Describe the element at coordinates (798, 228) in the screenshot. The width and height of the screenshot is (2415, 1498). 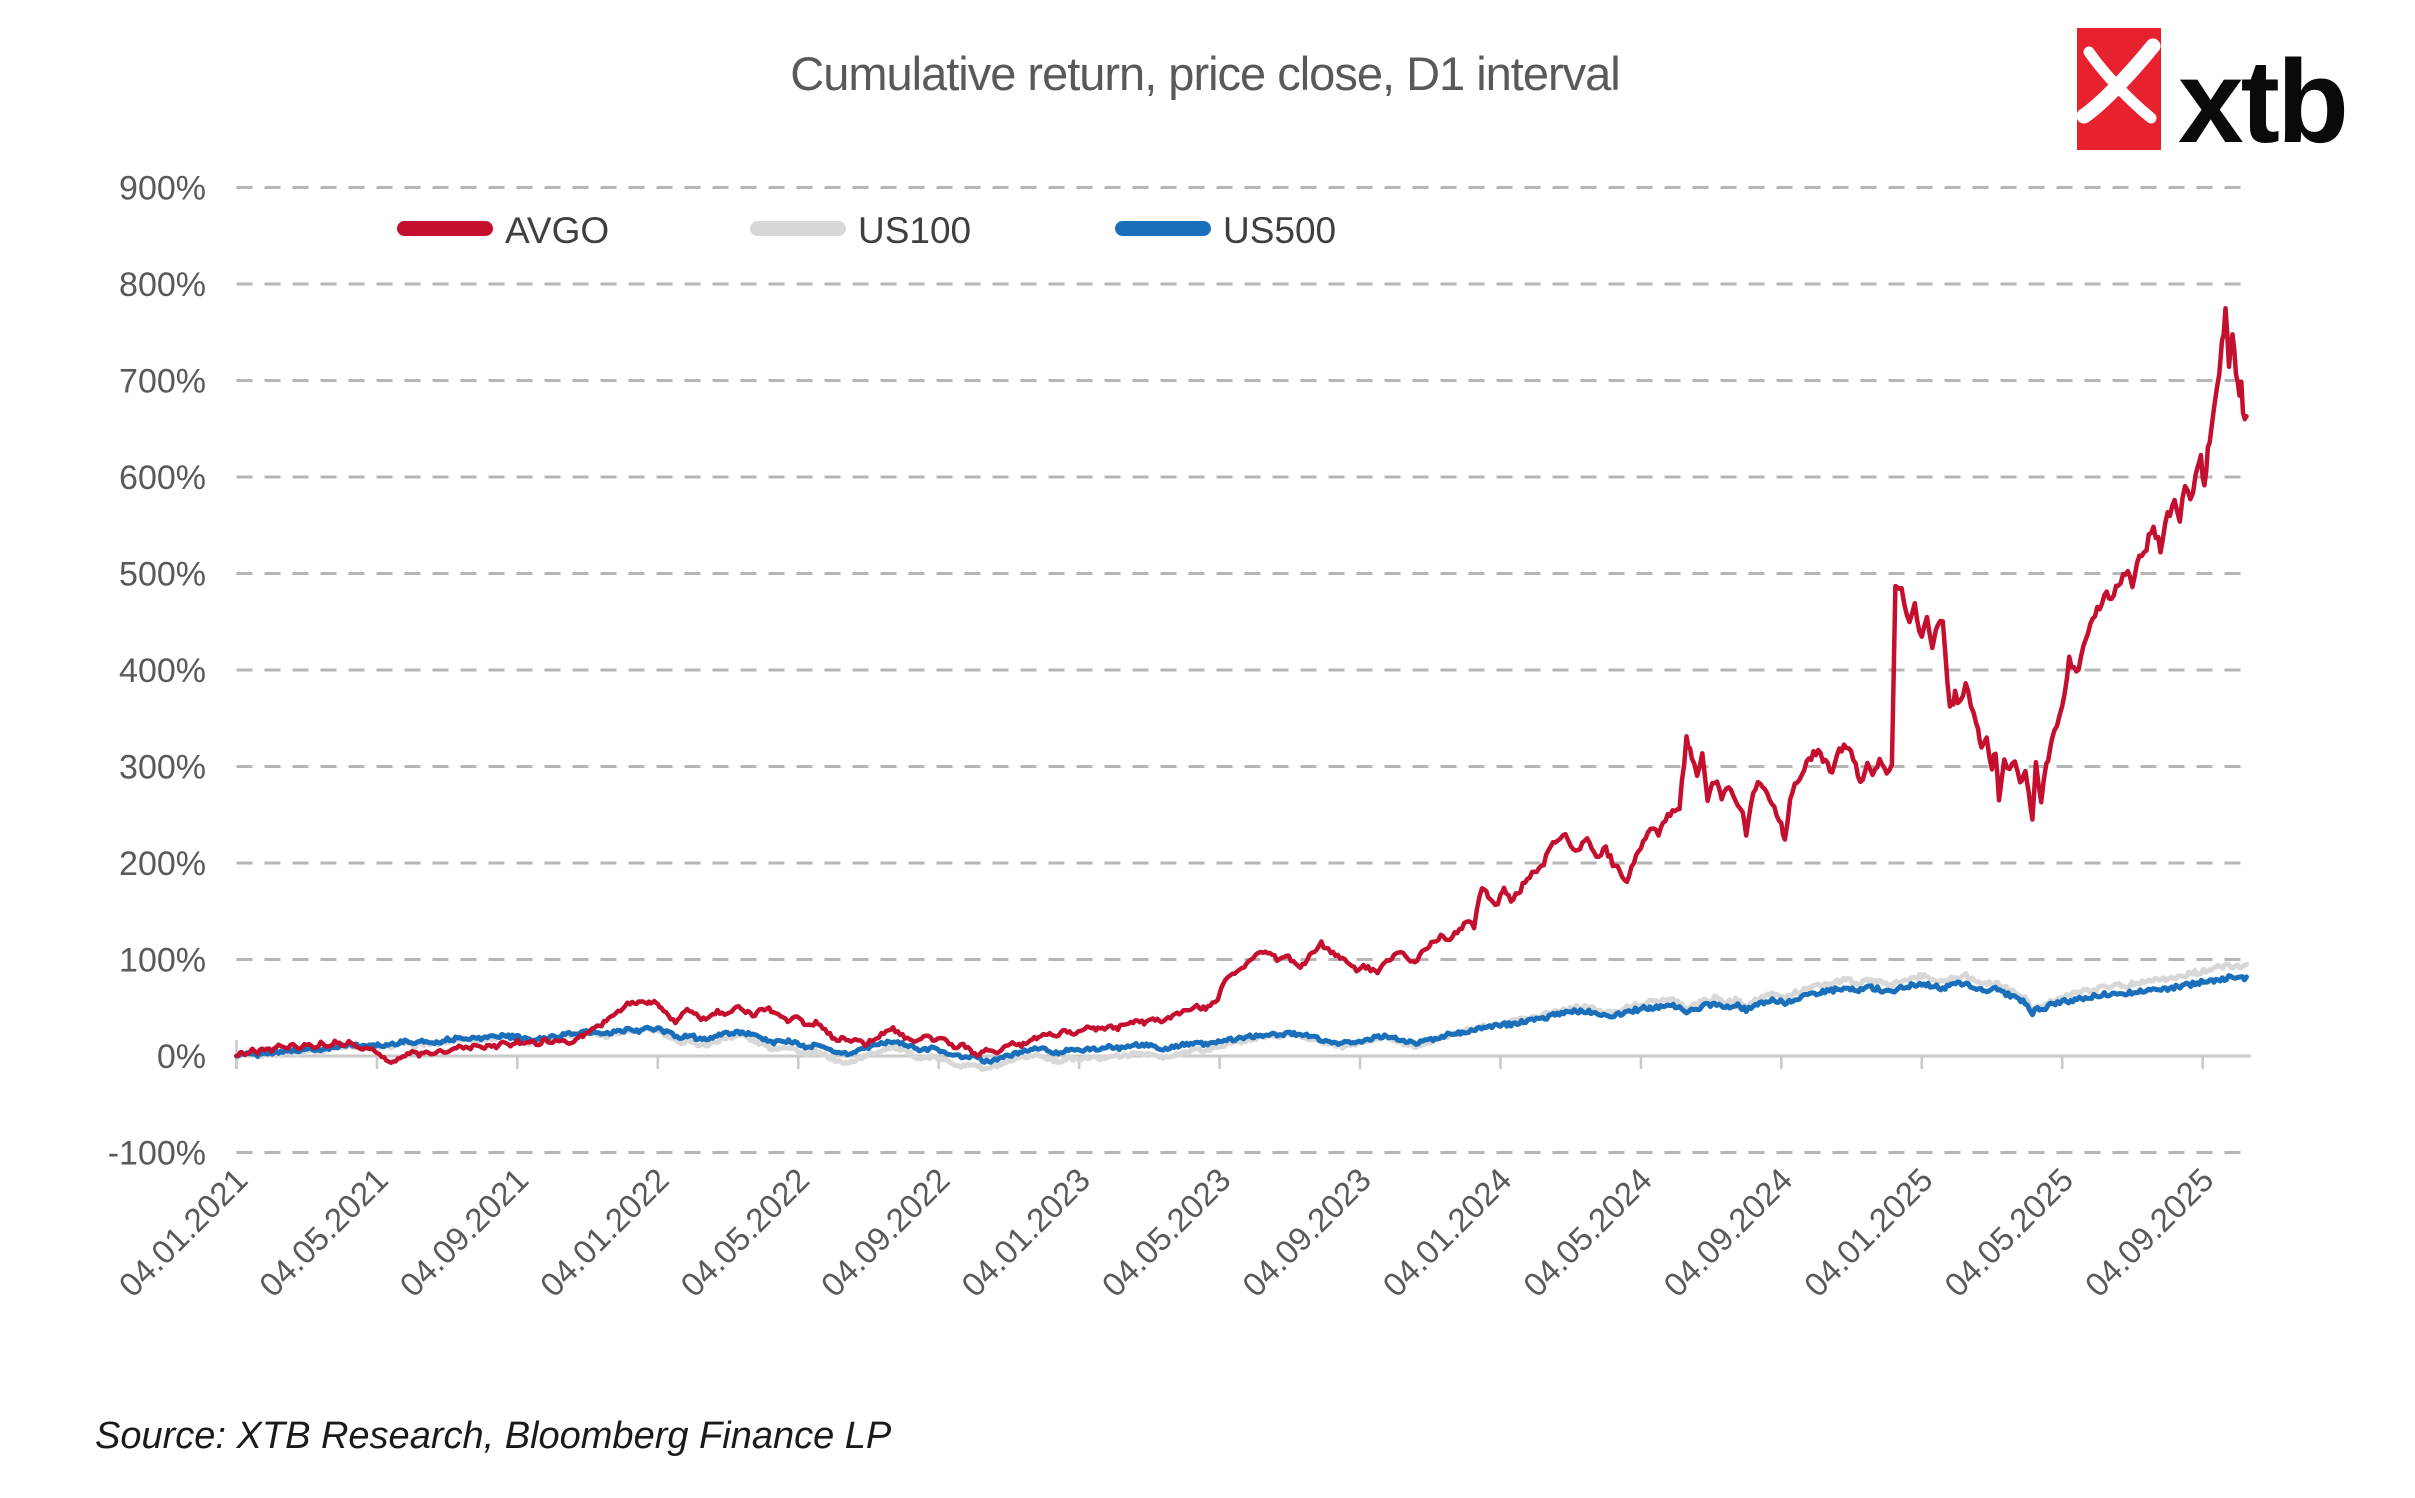
I see `legend-swatch-us100` at that location.